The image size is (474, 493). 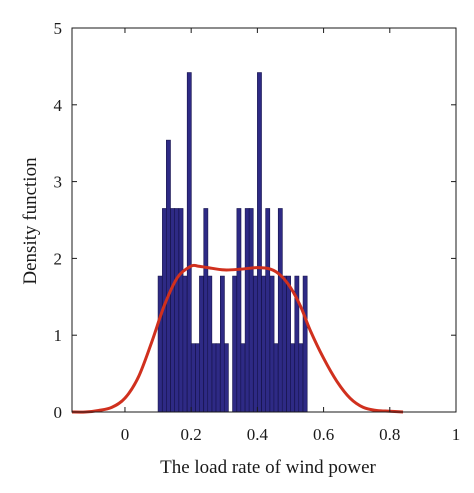 I want to click on y-tick-label-4: 4, so click(x=58, y=105).